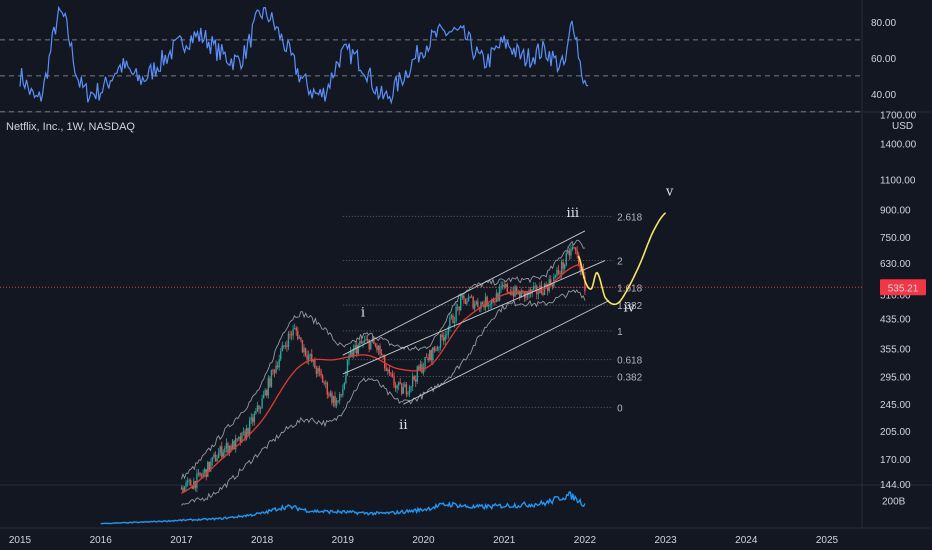  Describe the element at coordinates (343, 508) in the screenshot. I see `volume-line` at that location.